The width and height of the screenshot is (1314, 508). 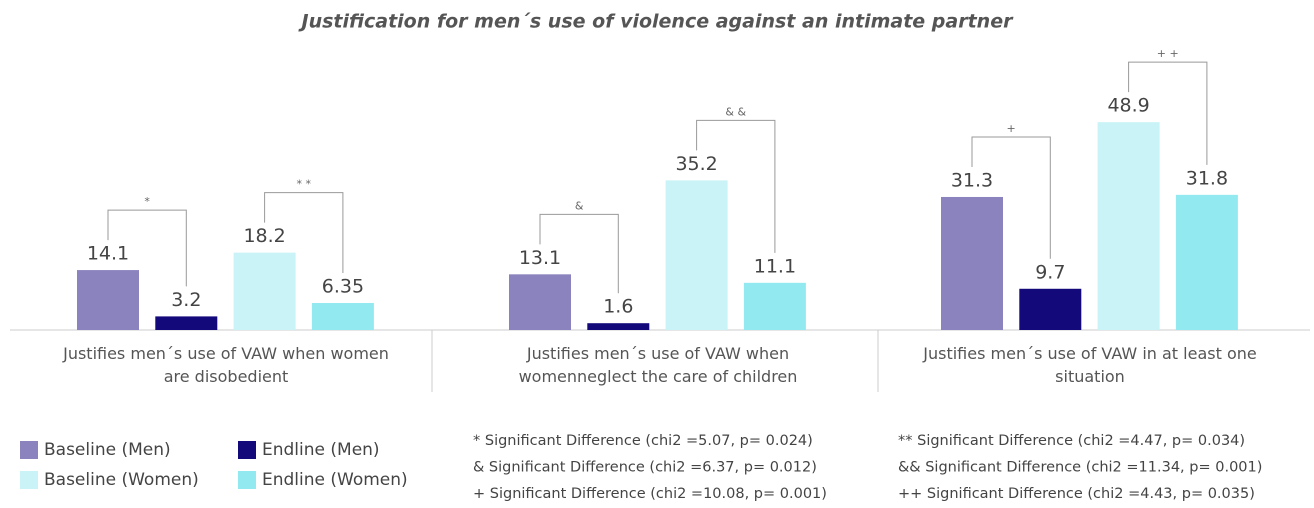 I want to click on value-label: 31.8, so click(x=1207, y=178).